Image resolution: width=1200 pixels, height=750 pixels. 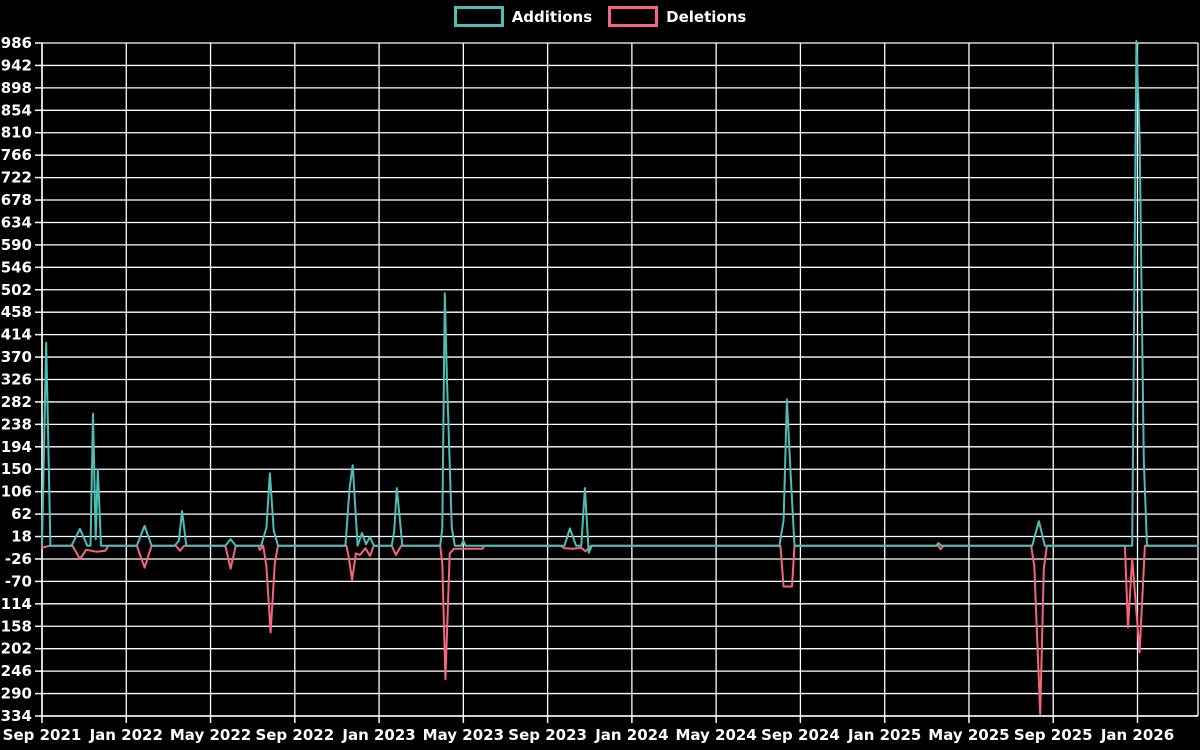 What do you see at coordinates (1053, 735) in the screenshot?
I see `x-tick-label: Sep 2025` at bounding box center [1053, 735].